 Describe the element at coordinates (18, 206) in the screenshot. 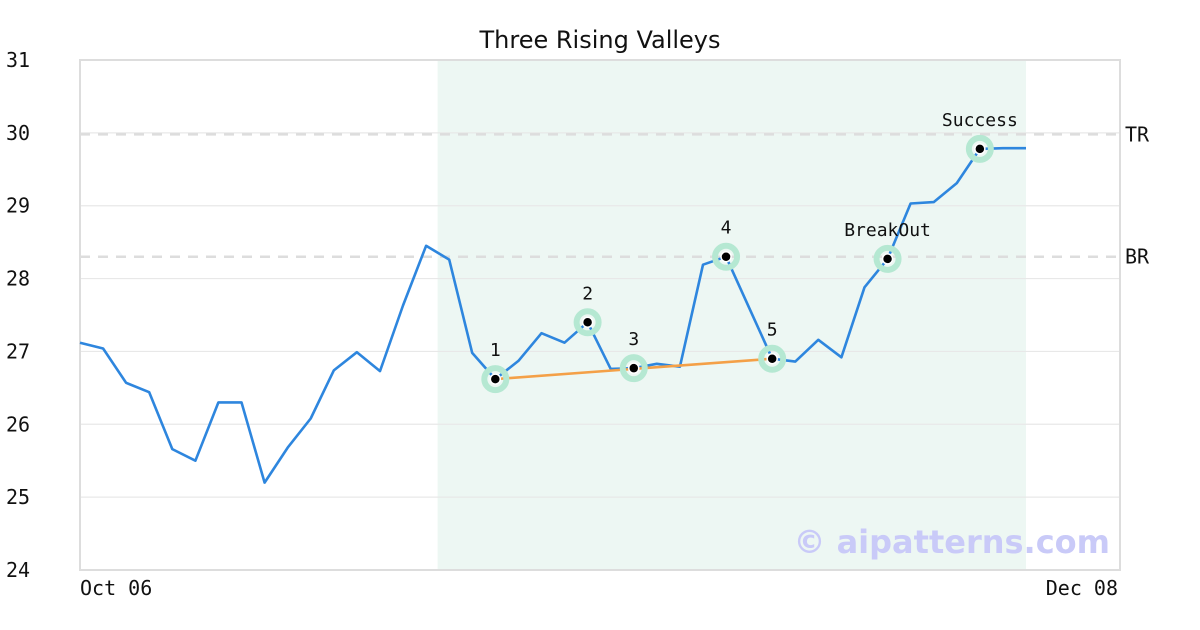

I see `y-tick-label: 29` at that location.